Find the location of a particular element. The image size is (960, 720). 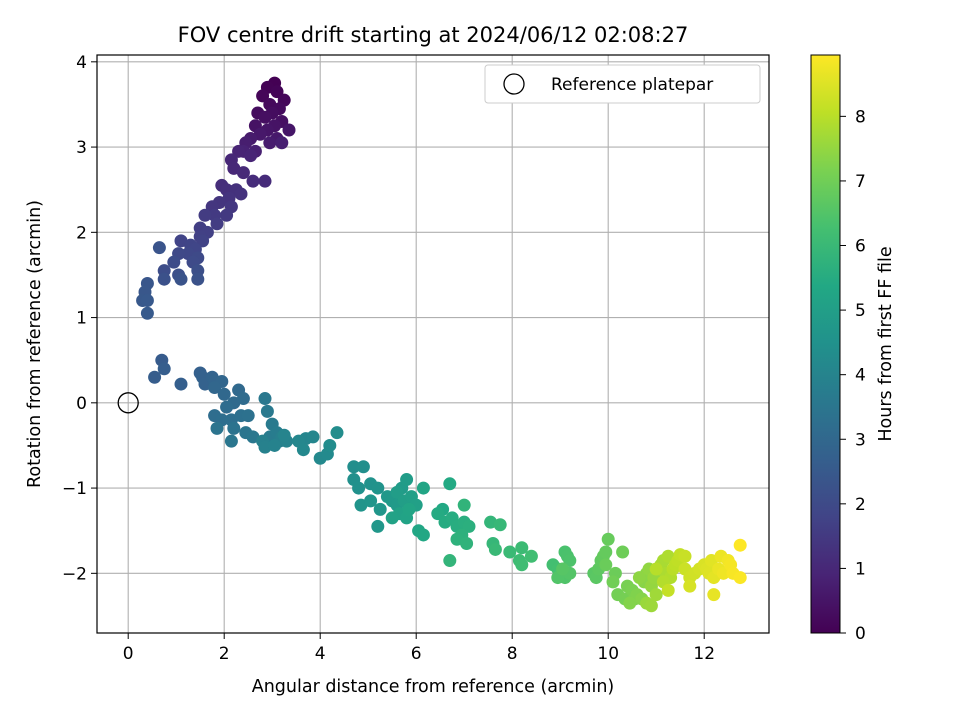

x-tick-label: 4 is located at coordinates (320, 654).